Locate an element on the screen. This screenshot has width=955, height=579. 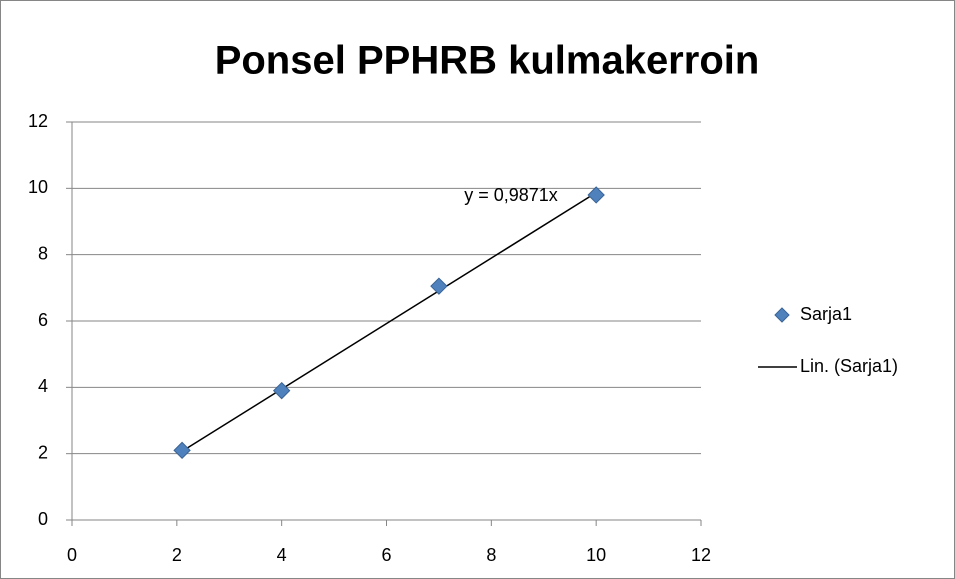
chart-title: Ponsel PPHRB kulmakerroin is located at coordinates (487, 61).